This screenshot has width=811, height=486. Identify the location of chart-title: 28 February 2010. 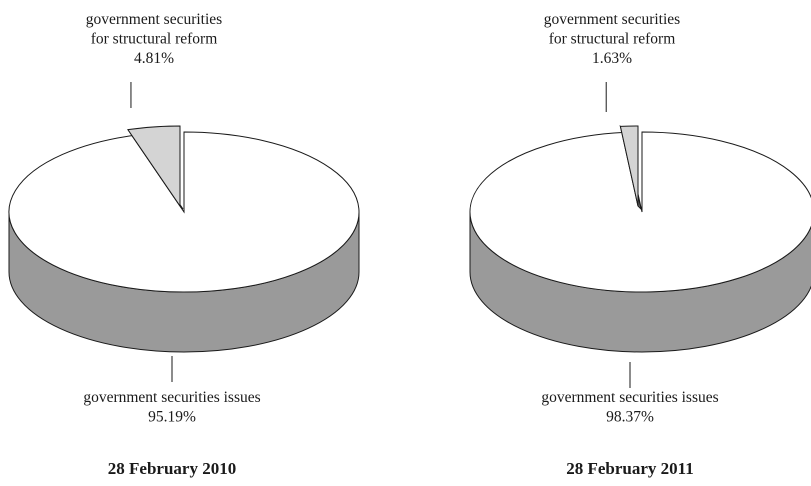
(172, 468).